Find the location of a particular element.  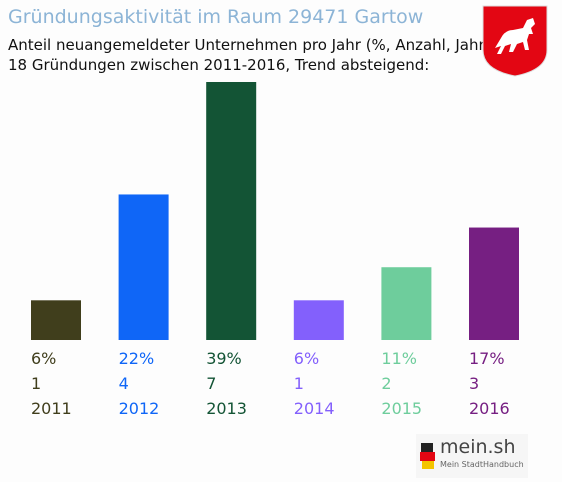

bar-2014 is located at coordinates (318, 320).